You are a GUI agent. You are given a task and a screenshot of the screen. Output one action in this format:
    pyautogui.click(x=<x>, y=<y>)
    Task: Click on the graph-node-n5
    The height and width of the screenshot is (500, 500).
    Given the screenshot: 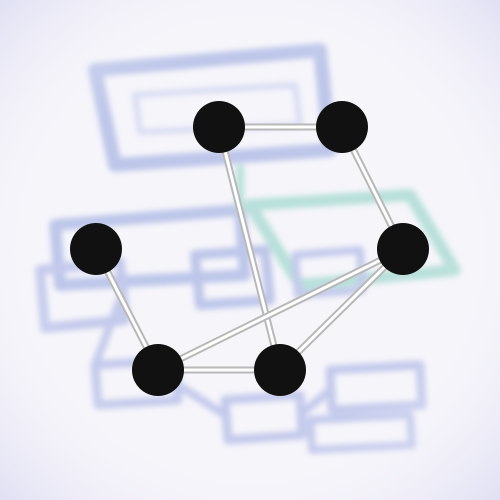 What is the action you would take?
    pyautogui.click(x=158, y=370)
    